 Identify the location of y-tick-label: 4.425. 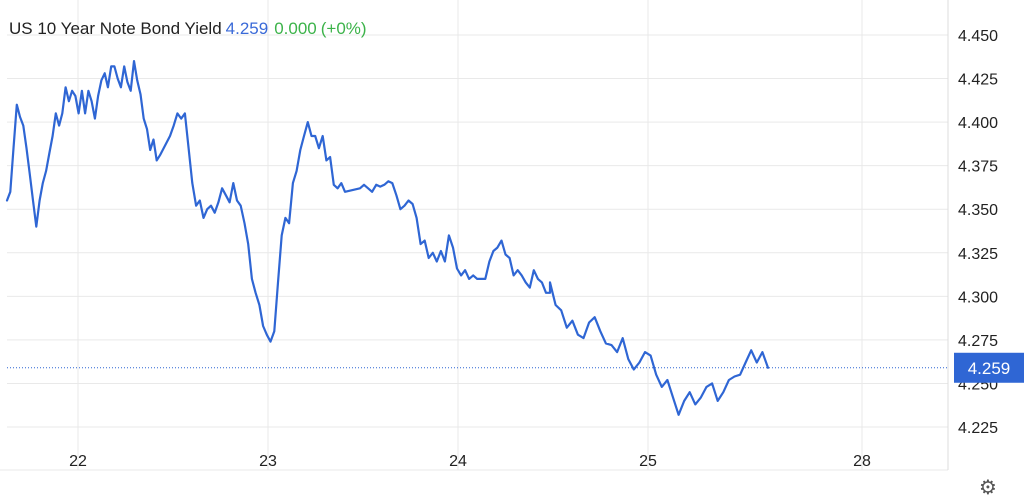
(978, 80).